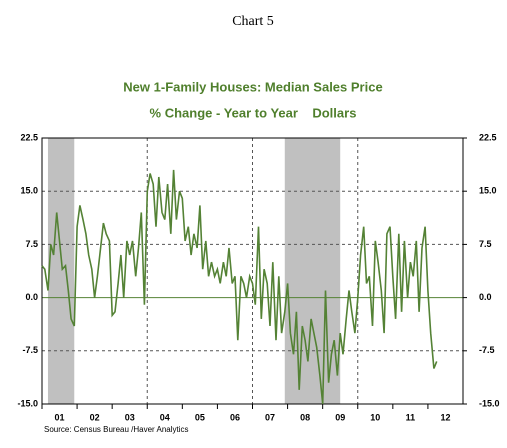  Describe the element at coordinates (200, 417) in the screenshot. I see `x-tick-label: 05` at that location.